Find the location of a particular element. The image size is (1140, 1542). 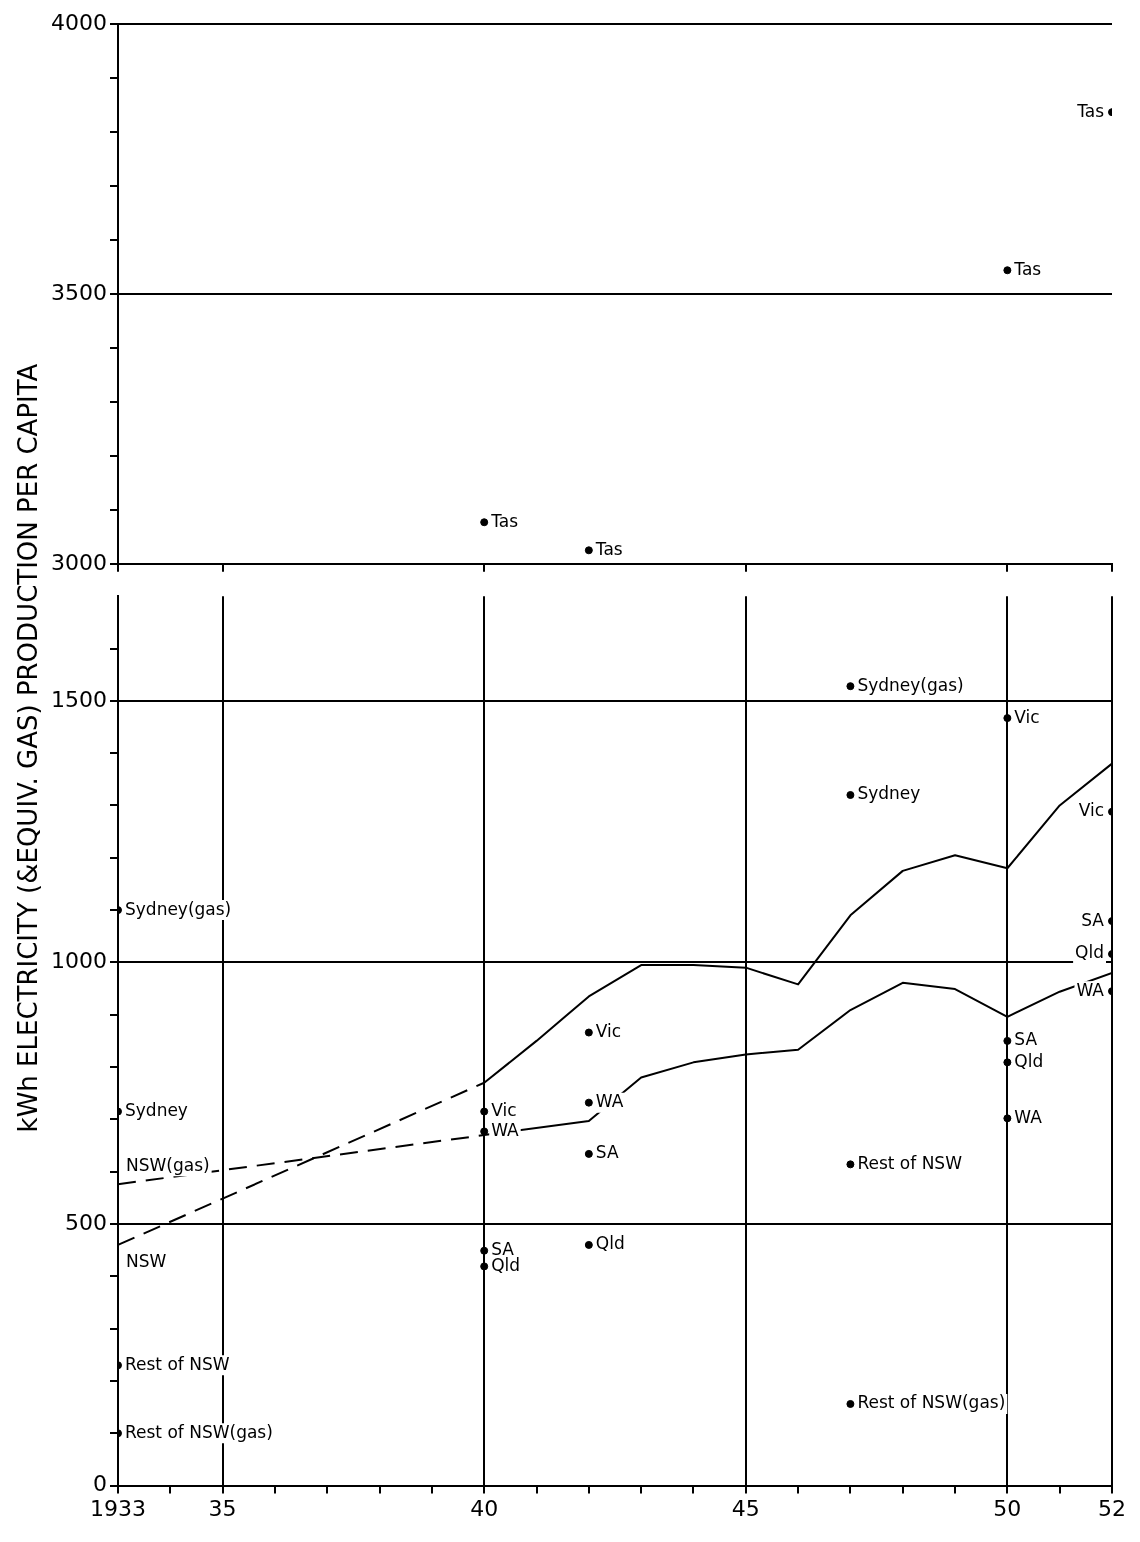

y-axis-title: kWh ELECTRICITY (&EQUIV. GAS) PRODUCTION PER CAPITA is located at coordinates (28, 748).